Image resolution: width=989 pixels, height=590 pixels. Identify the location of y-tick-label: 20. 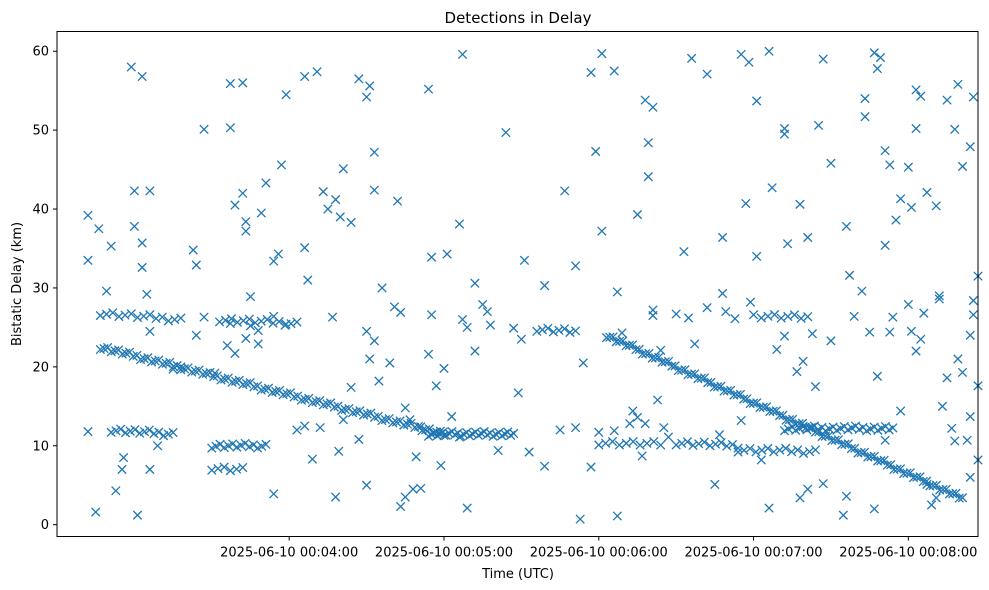
(40, 367).